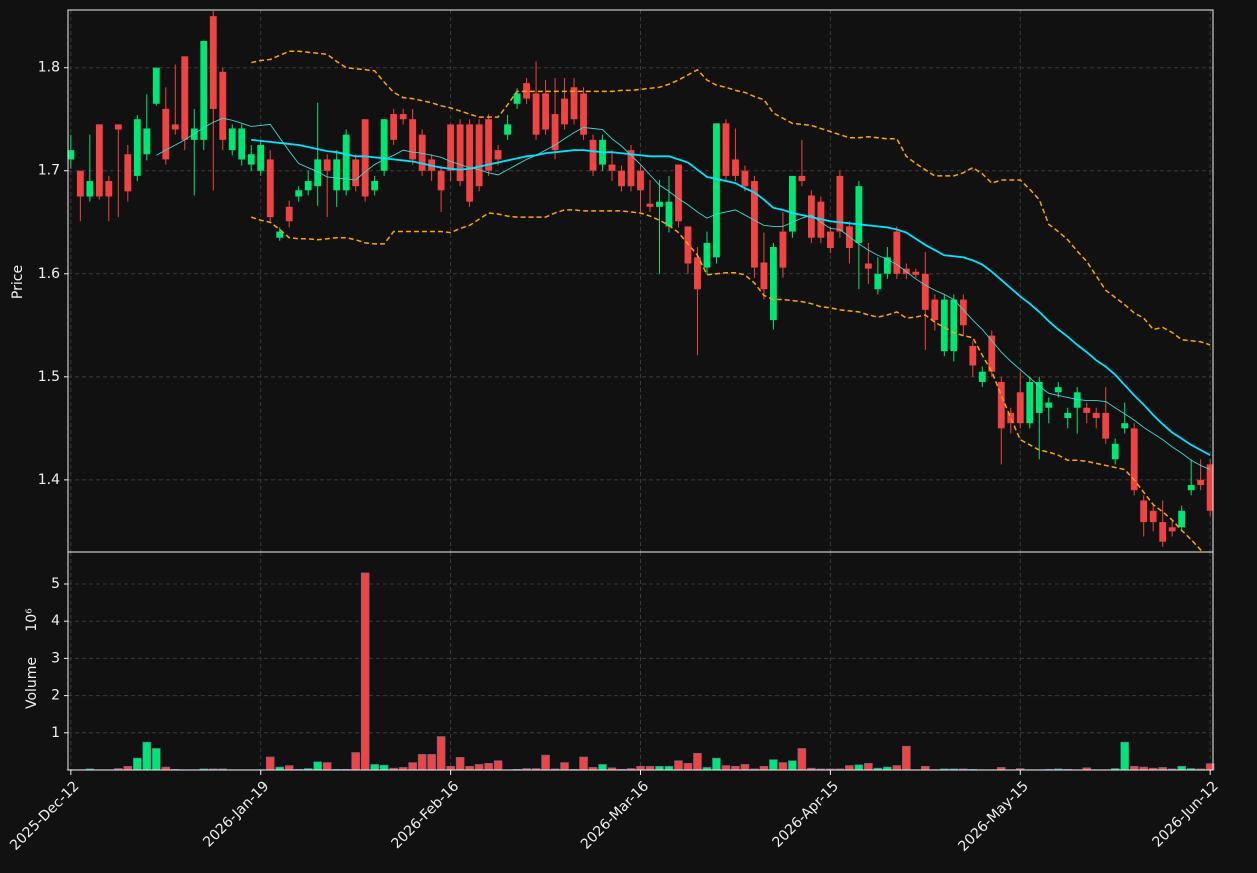 This screenshot has width=1257, height=873. I want to click on x-tick-label: 2026-Apr-15, so click(806, 814).